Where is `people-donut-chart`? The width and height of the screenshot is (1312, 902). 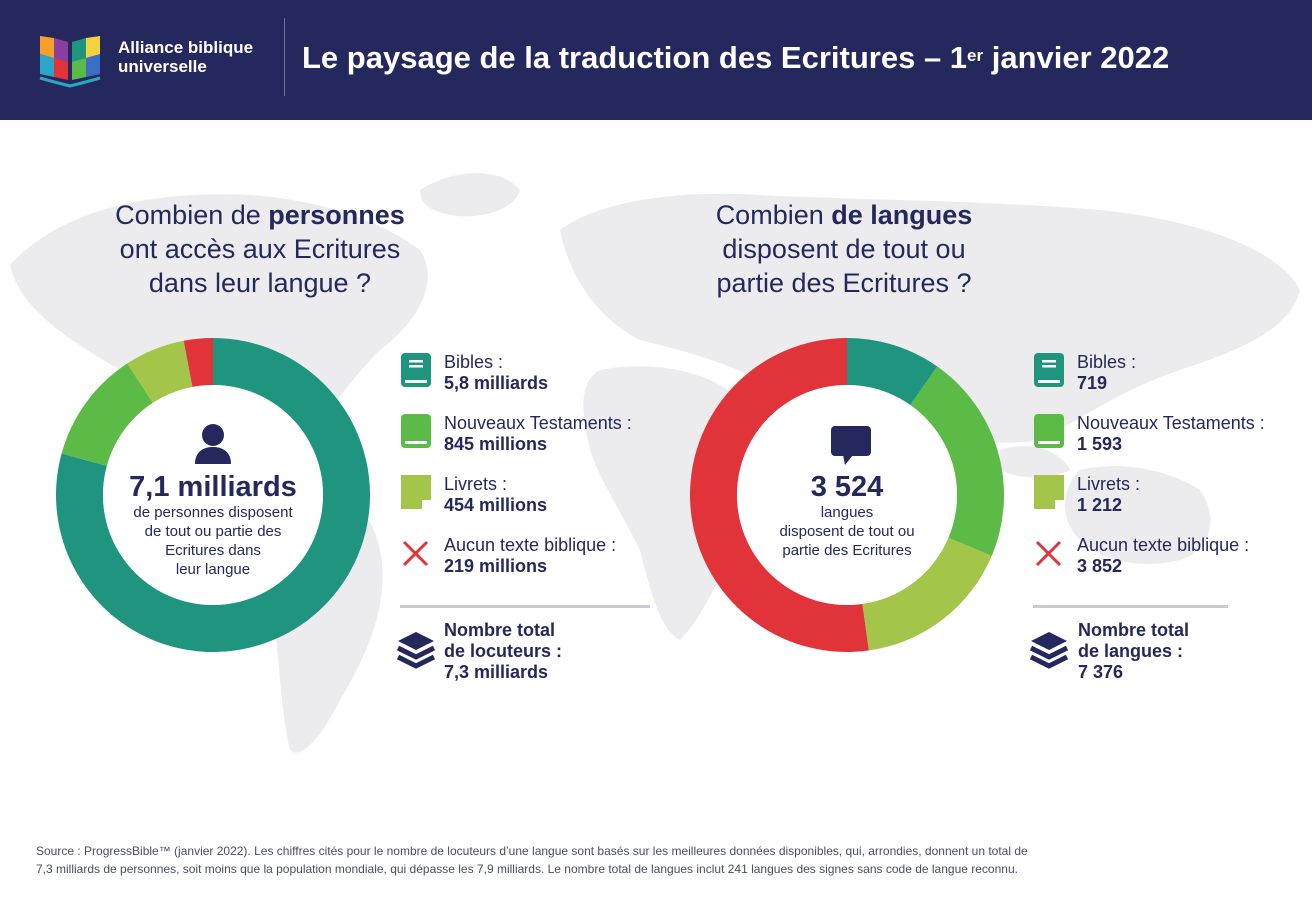 people-donut-chart is located at coordinates (213, 495).